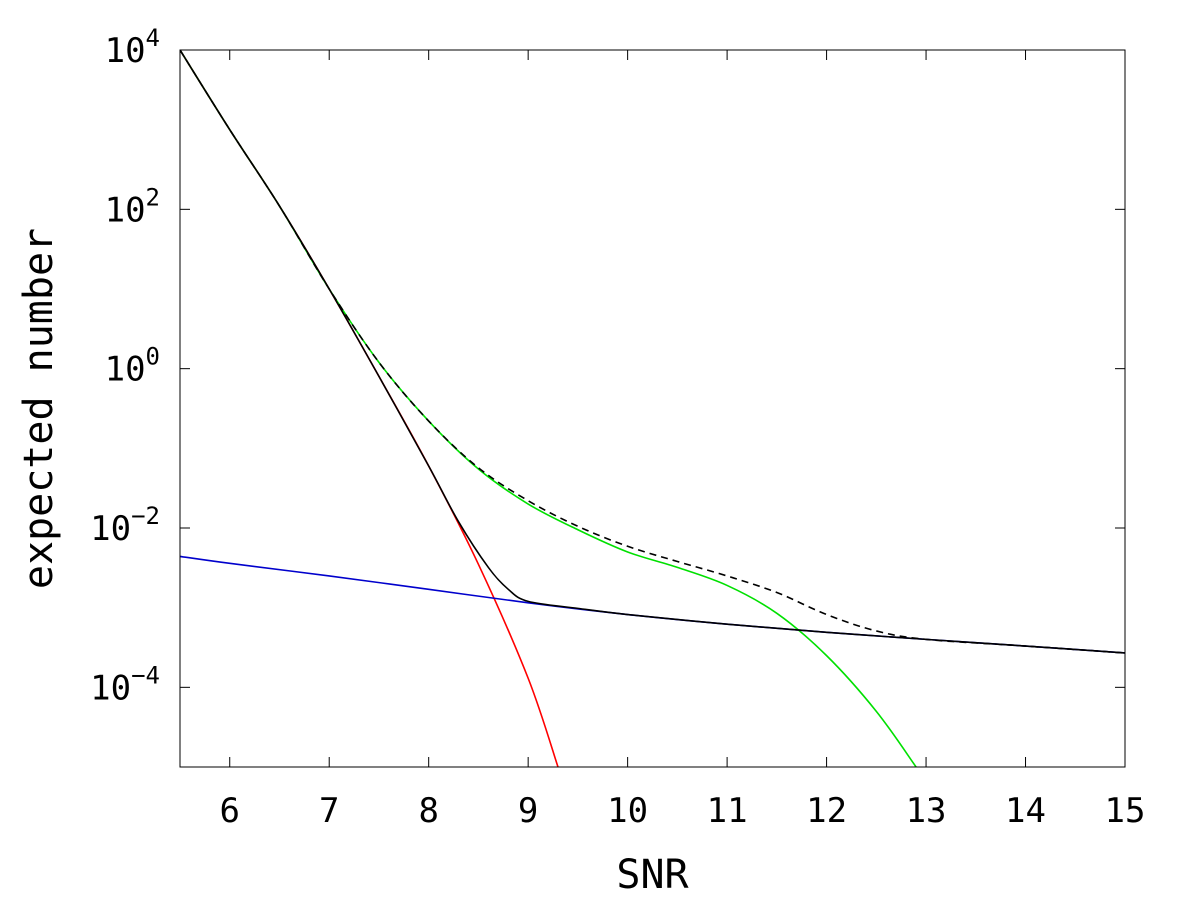 The image size is (1200, 900). What do you see at coordinates (153, 197) in the screenshot?
I see `y-tick-label-exponent: 2` at bounding box center [153, 197].